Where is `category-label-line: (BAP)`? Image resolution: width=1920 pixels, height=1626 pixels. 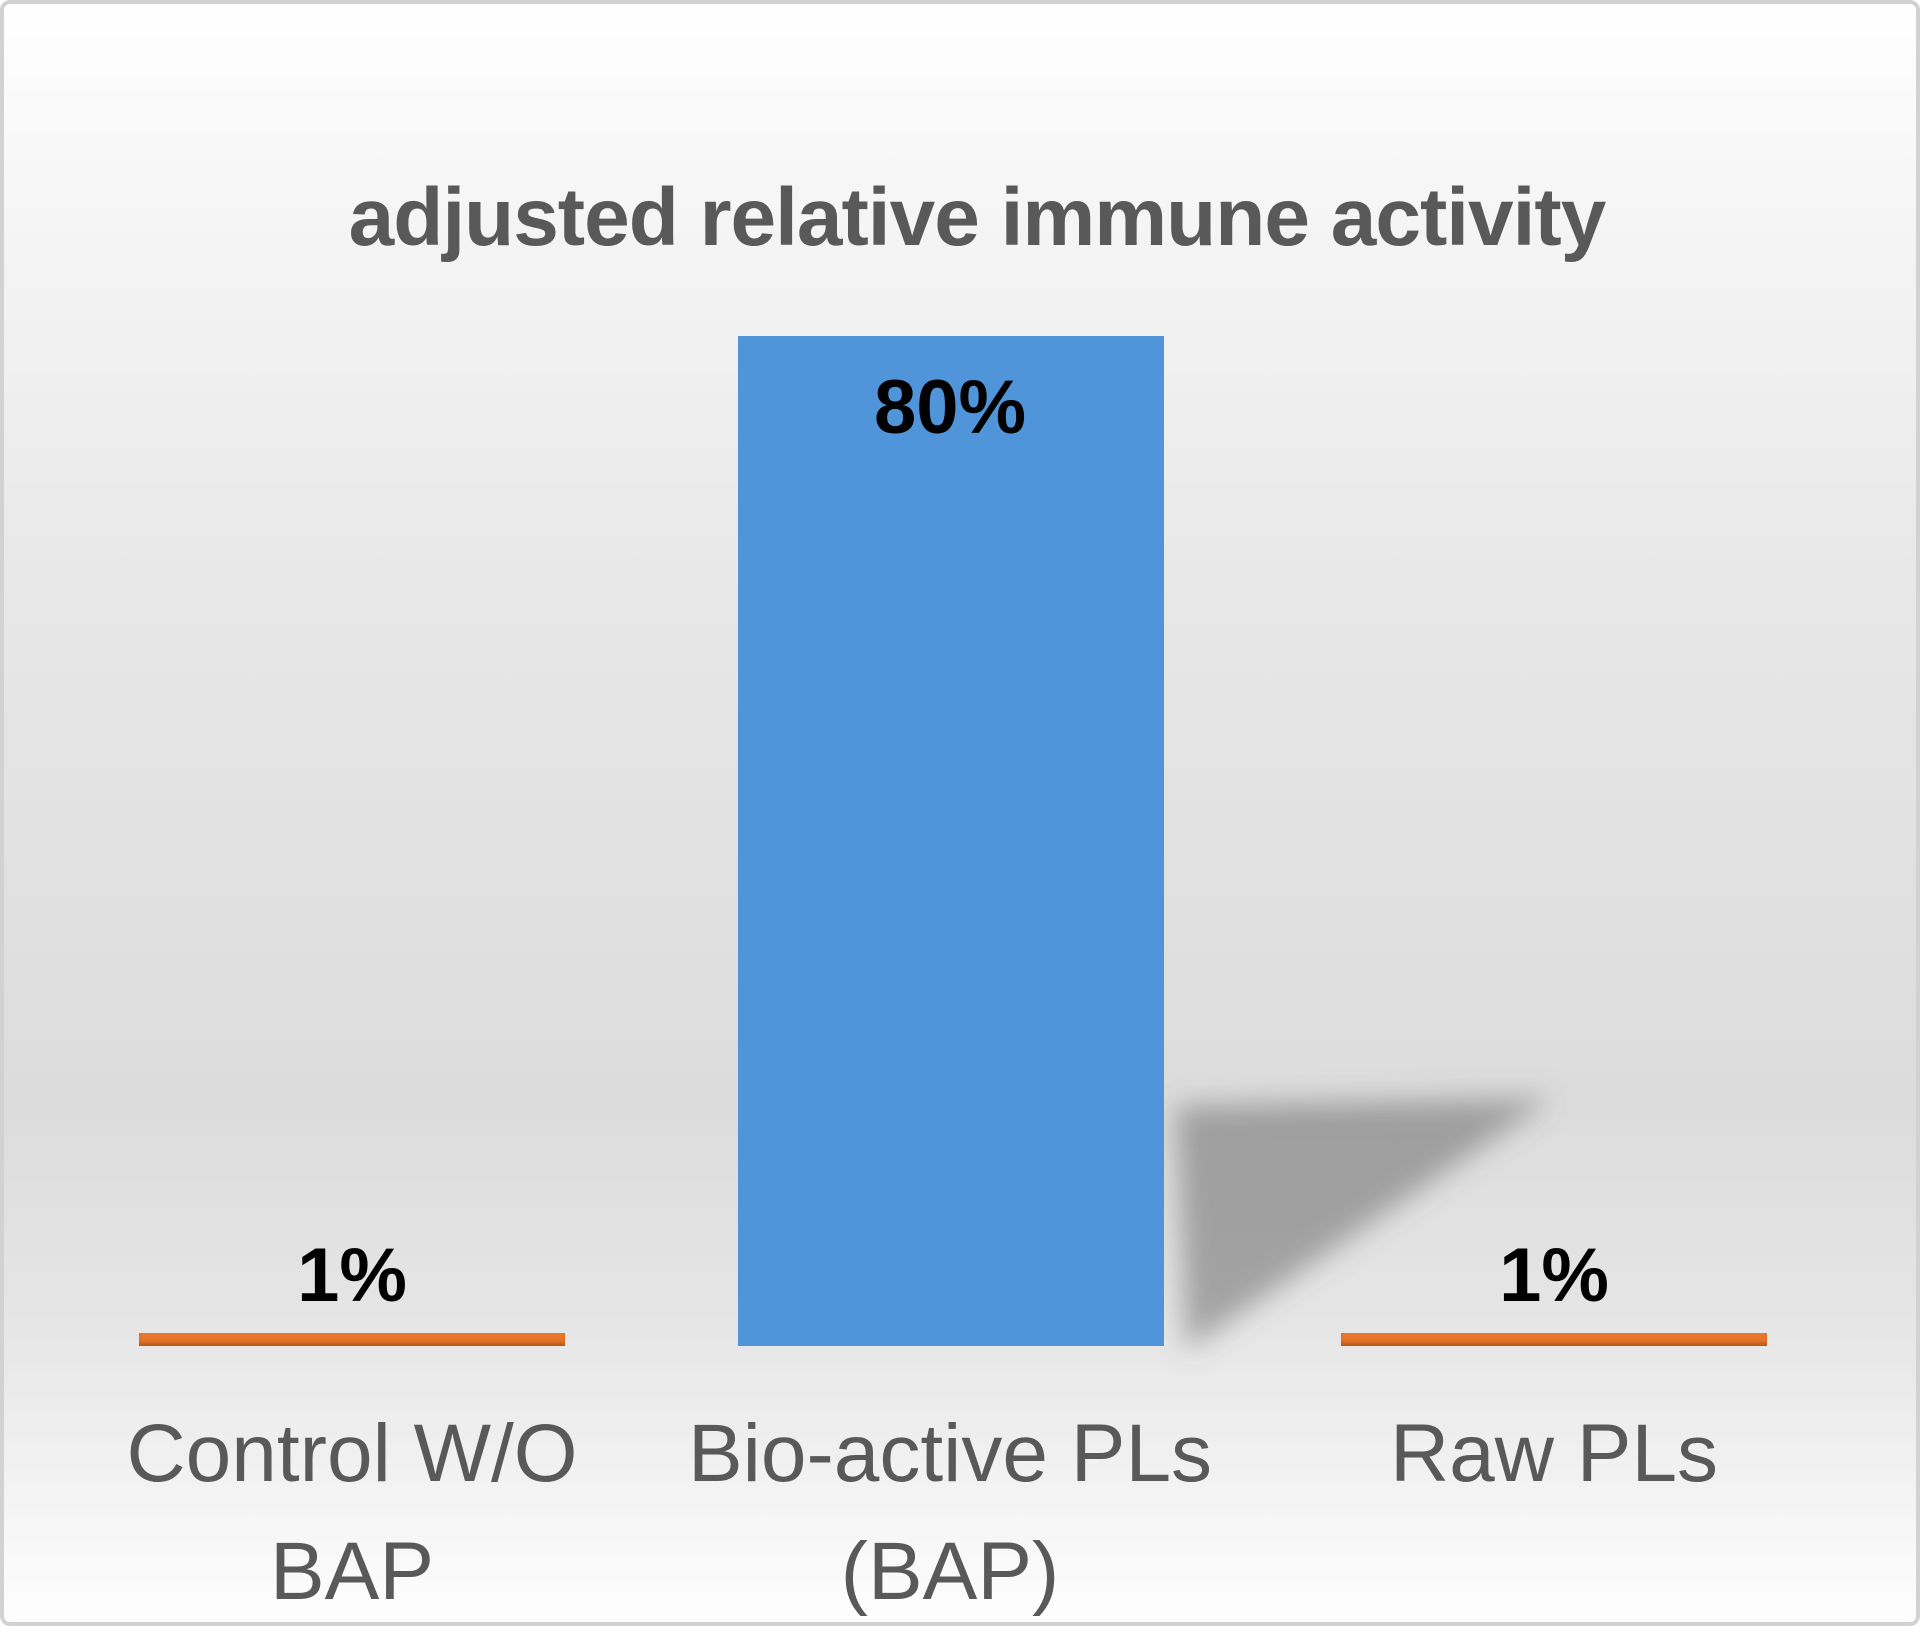
category-label-line: (BAP) is located at coordinates (950, 1571).